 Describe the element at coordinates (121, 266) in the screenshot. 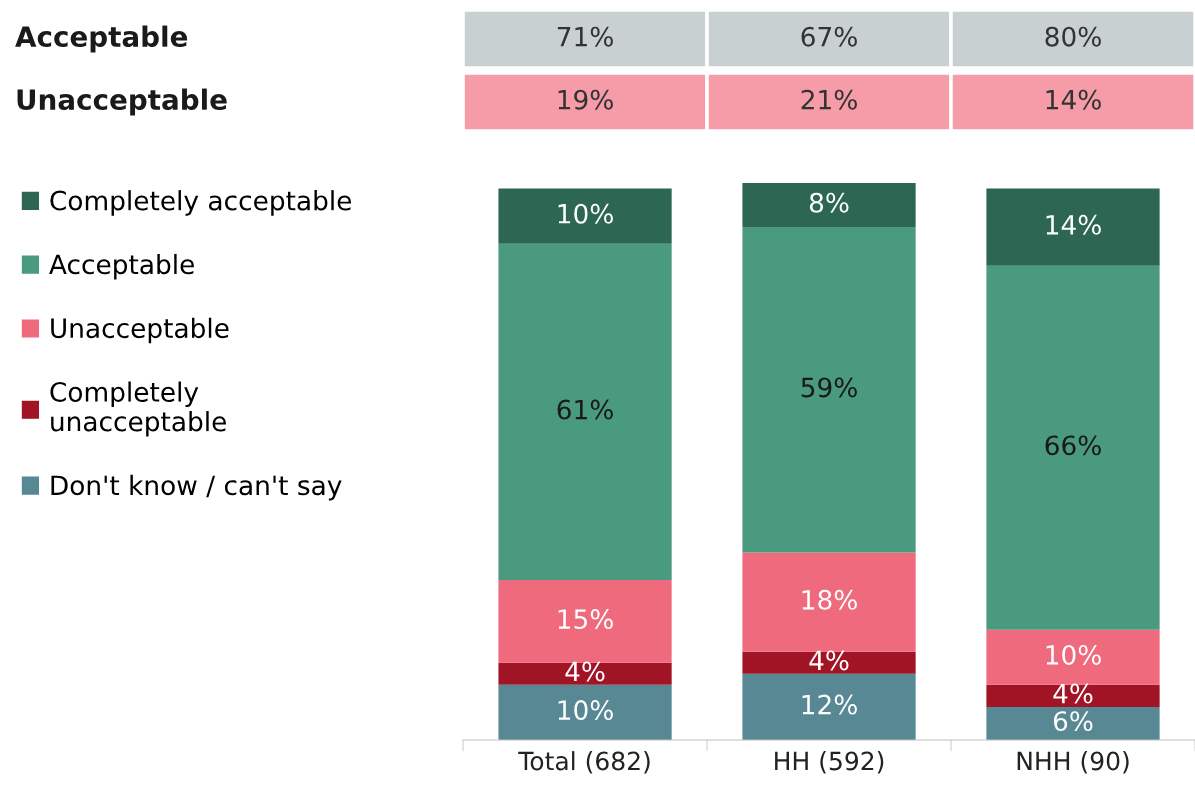

I see `legend-label: Acceptable` at that location.